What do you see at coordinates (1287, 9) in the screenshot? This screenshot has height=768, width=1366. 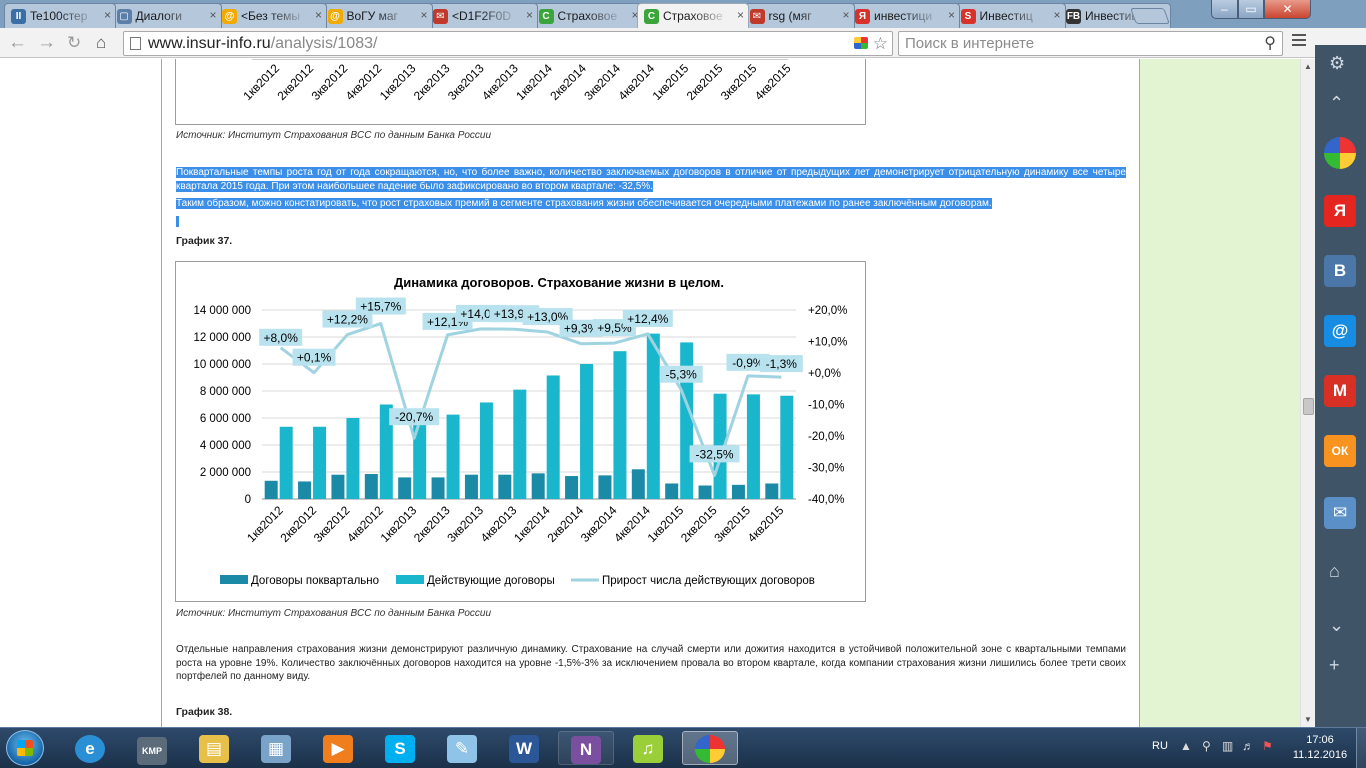 I see `close-window-button: ✕` at bounding box center [1287, 9].